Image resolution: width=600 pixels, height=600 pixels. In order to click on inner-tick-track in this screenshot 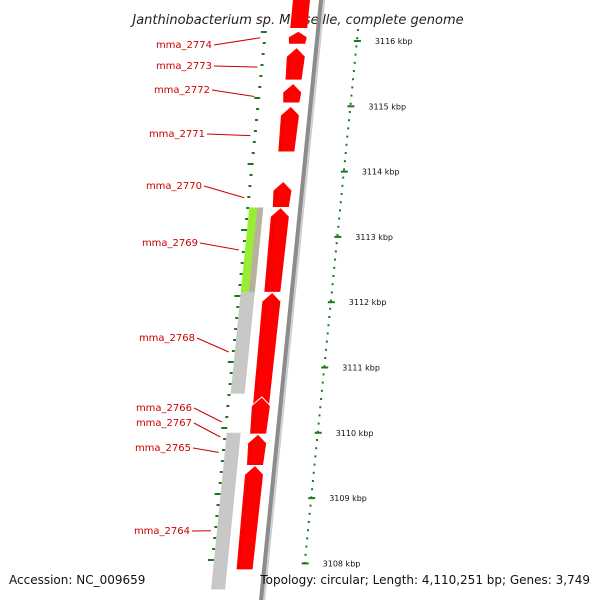, I will do `click(237, 296)`.